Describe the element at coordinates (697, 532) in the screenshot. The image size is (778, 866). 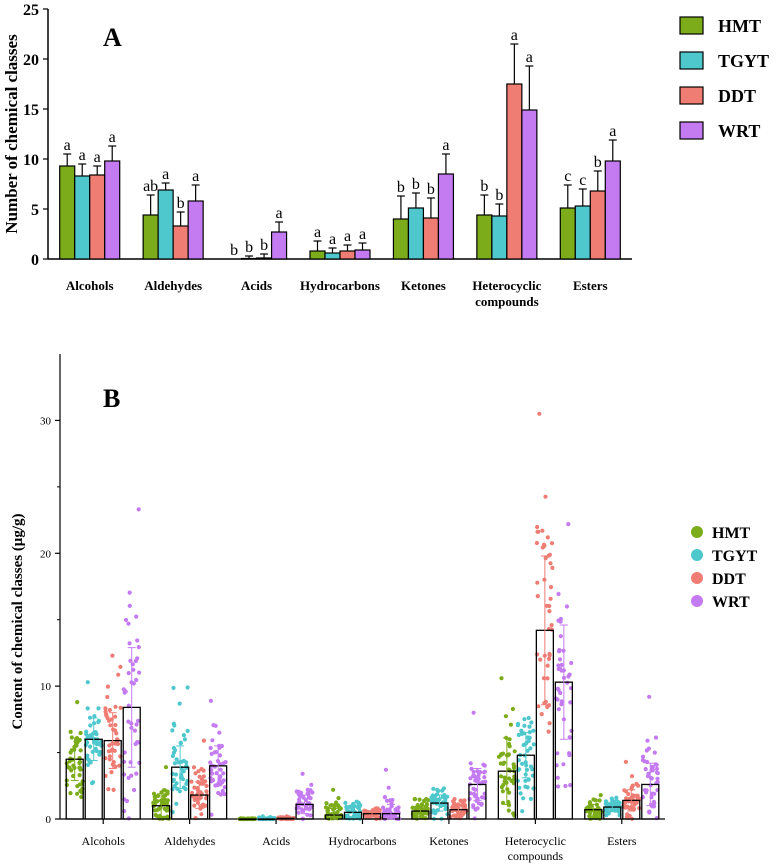
I see `legend-marker-hmt` at that location.